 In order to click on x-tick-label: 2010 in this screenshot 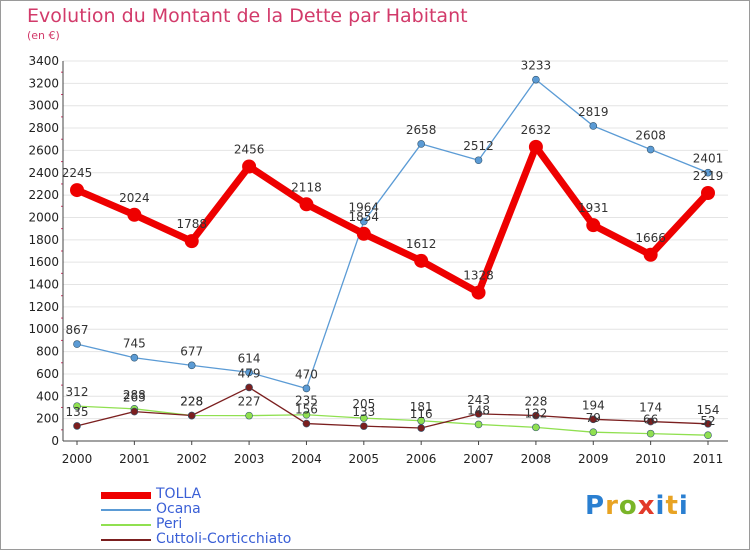, I will do `click(650, 459)`.